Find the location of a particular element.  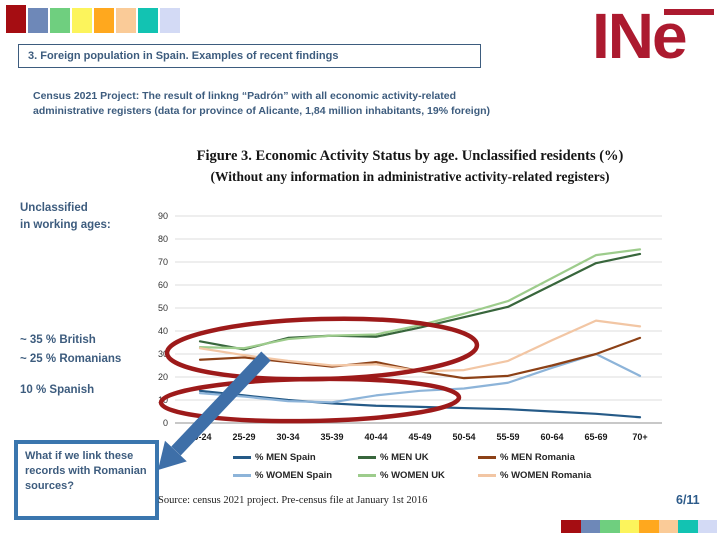

x-axis-tick-label: 65-69 is located at coordinates (595, 437).